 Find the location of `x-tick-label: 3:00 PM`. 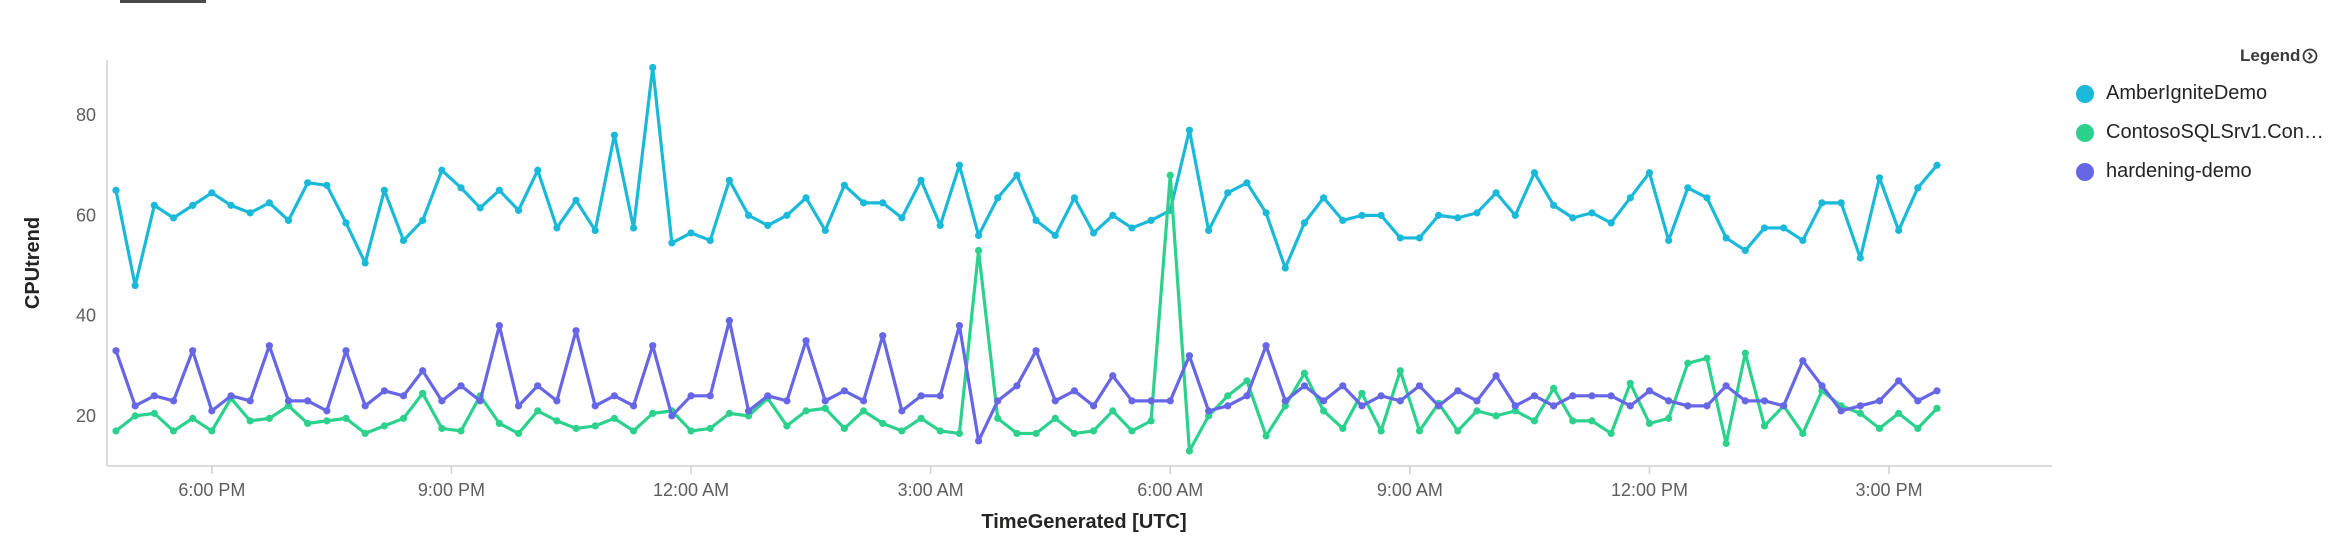

x-tick-label: 3:00 PM is located at coordinates (1889, 490).